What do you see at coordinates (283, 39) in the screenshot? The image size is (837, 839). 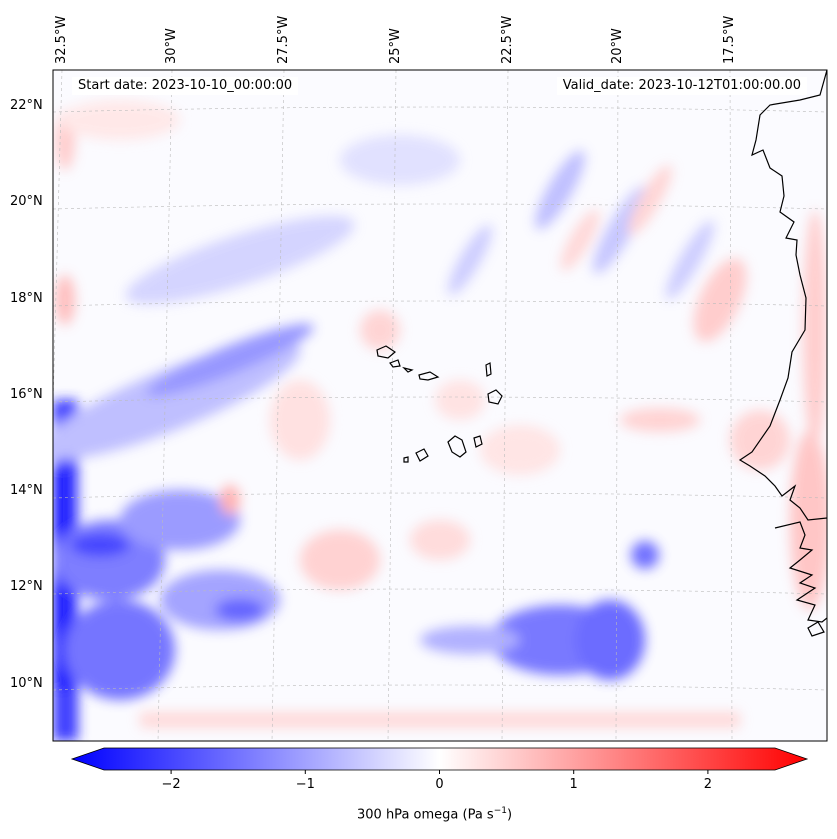 I see `lon-label-27-5w: 27.5°W` at bounding box center [283, 39].